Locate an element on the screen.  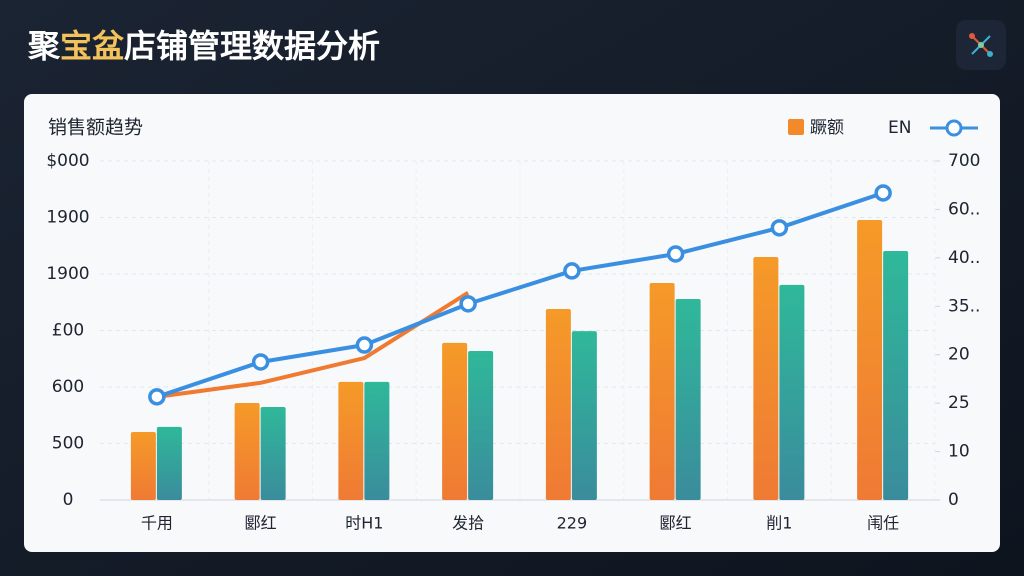
y2-tick-label: 700 is located at coordinates (964, 161).